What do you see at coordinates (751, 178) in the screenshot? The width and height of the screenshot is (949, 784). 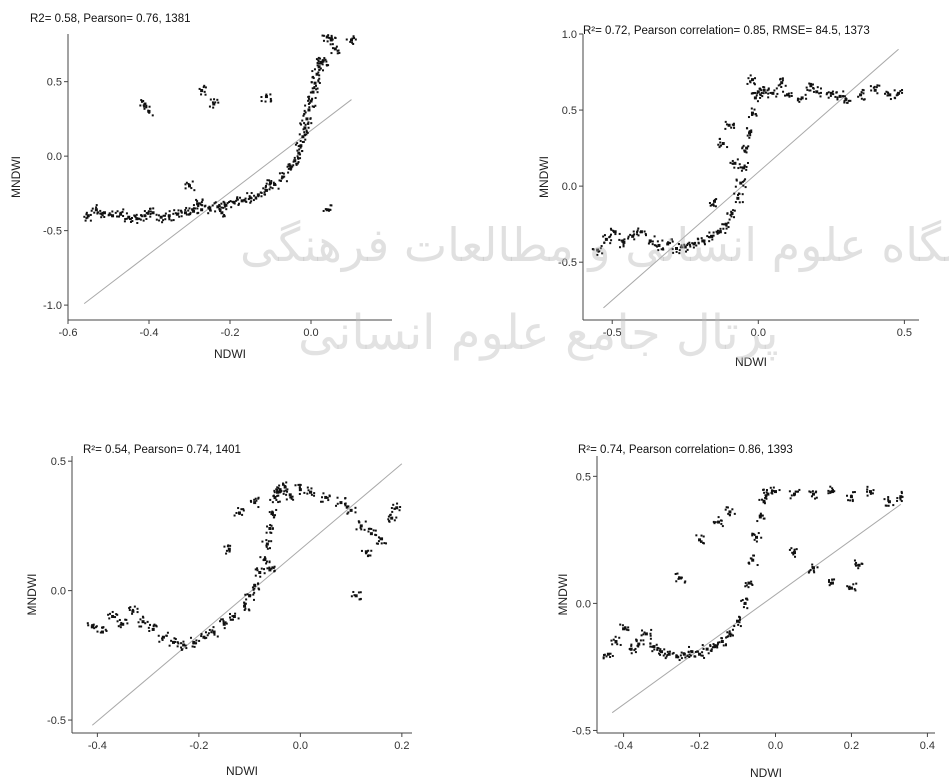 I see `reference-line` at bounding box center [751, 178].